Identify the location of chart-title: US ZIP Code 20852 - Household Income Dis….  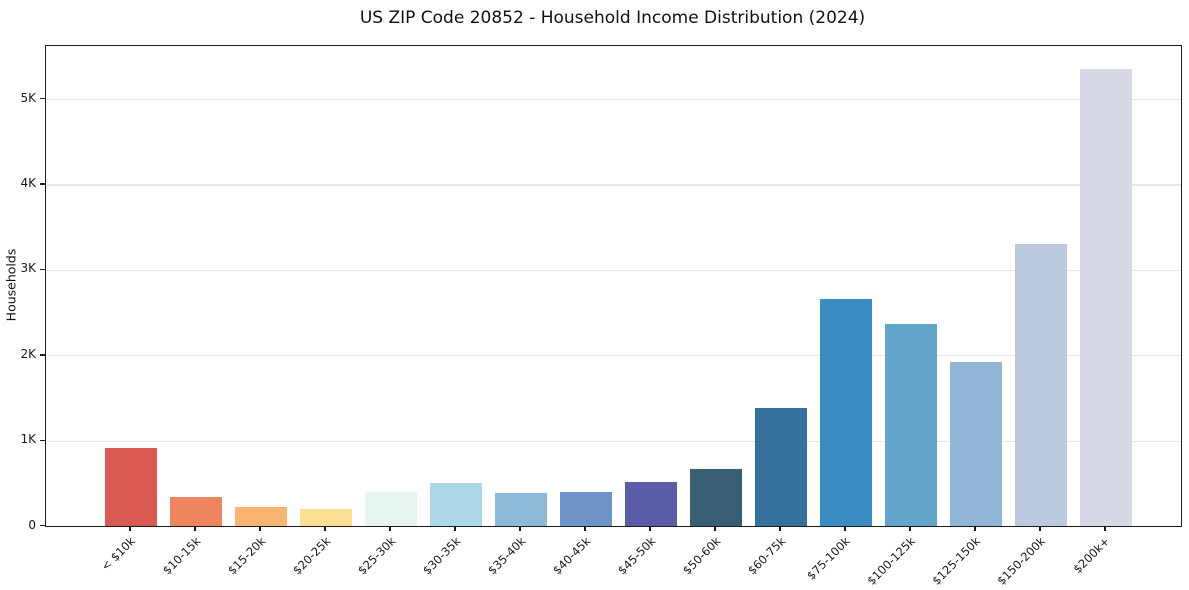
(612, 18).